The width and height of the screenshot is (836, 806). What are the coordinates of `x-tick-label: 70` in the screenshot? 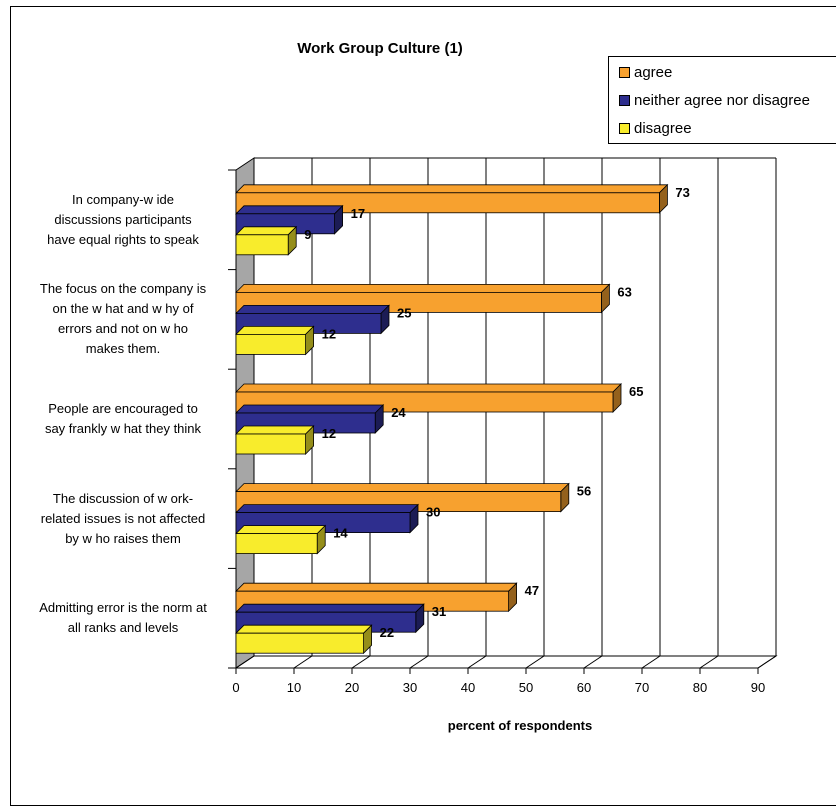 It's located at (642, 687).